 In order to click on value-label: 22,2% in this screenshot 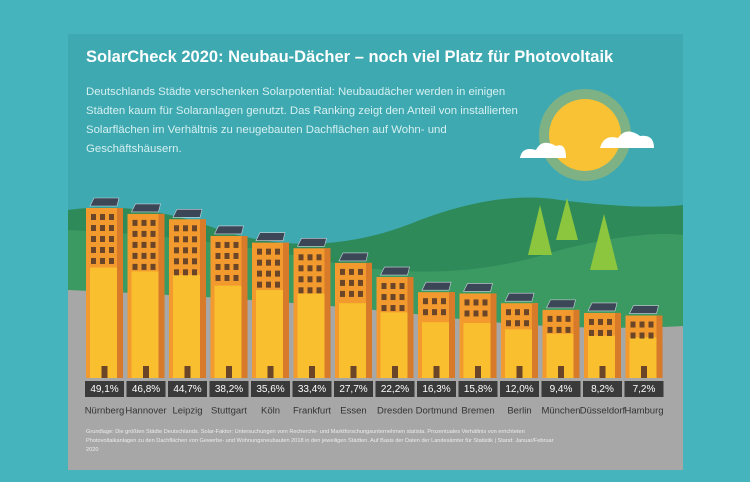, I will do `click(395, 389)`.